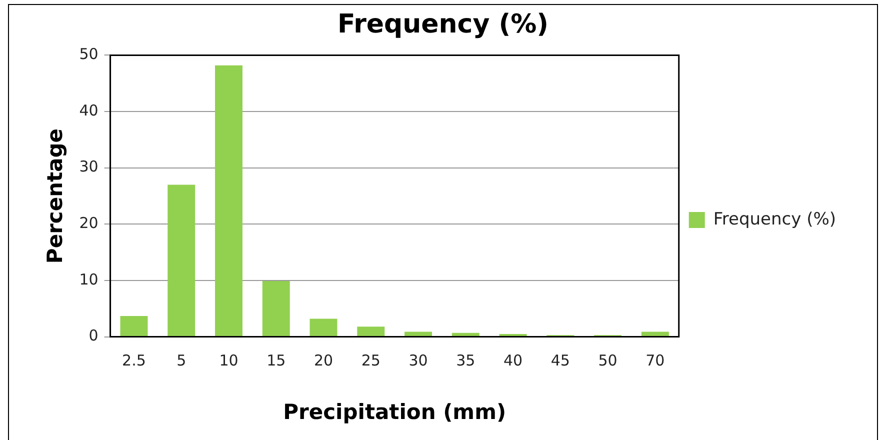  What do you see at coordinates (276, 361) in the screenshot?
I see `x-tick-label: 15` at bounding box center [276, 361].